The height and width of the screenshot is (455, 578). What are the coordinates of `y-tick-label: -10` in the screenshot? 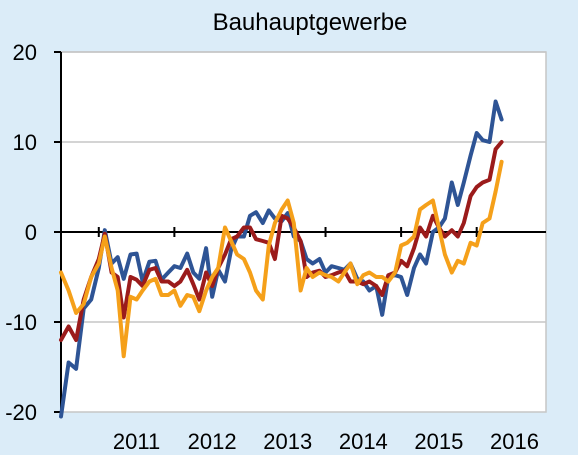 It's located at (21, 322).